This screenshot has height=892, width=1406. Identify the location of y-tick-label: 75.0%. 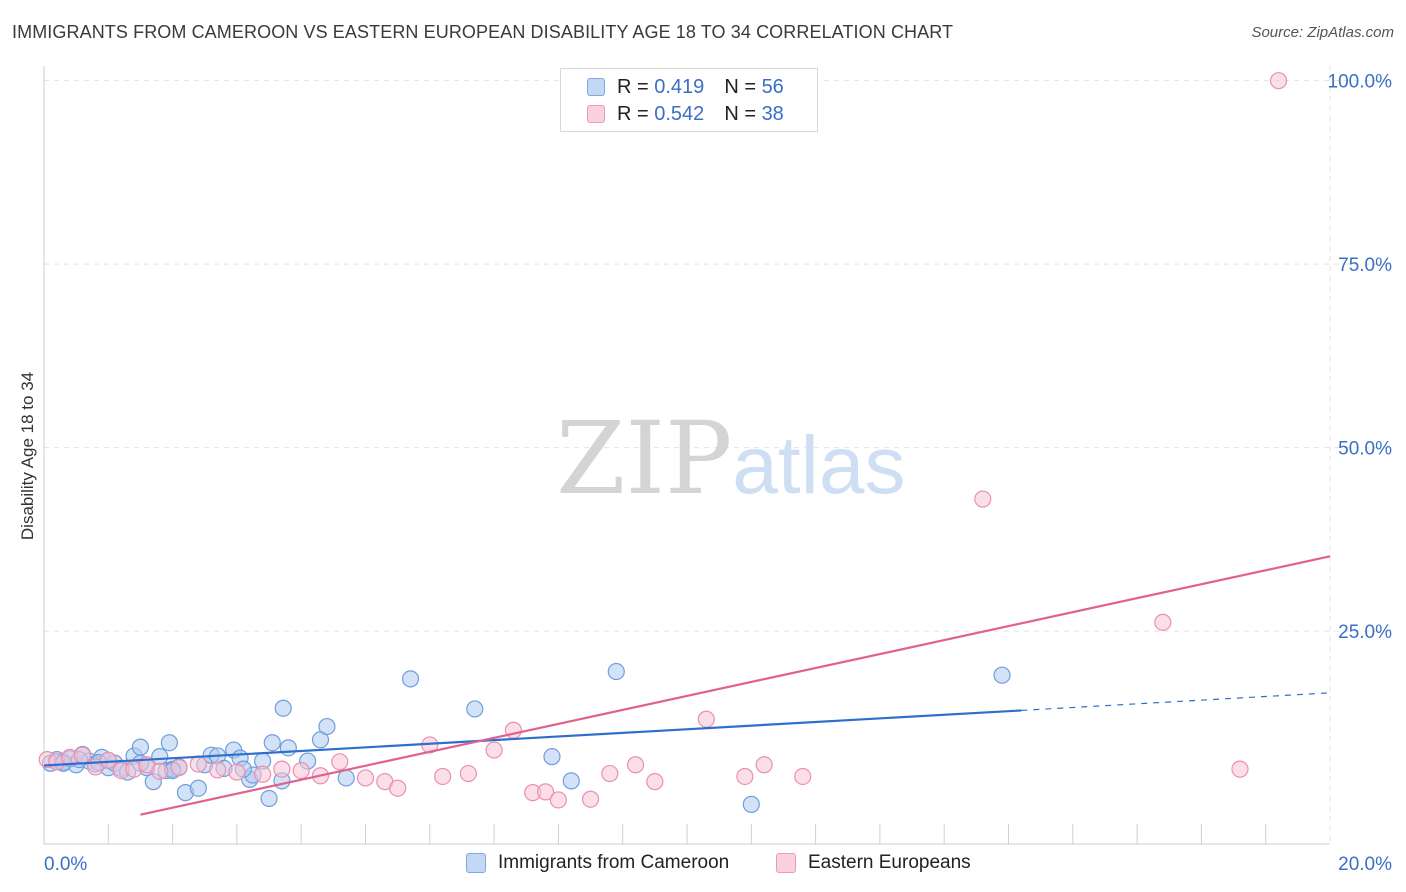
(1365, 265).